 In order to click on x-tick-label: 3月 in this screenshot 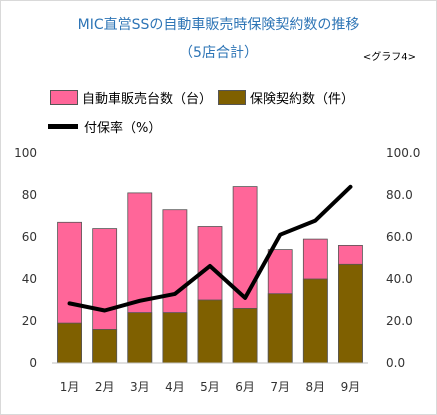, I will do `click(140, 387)`.